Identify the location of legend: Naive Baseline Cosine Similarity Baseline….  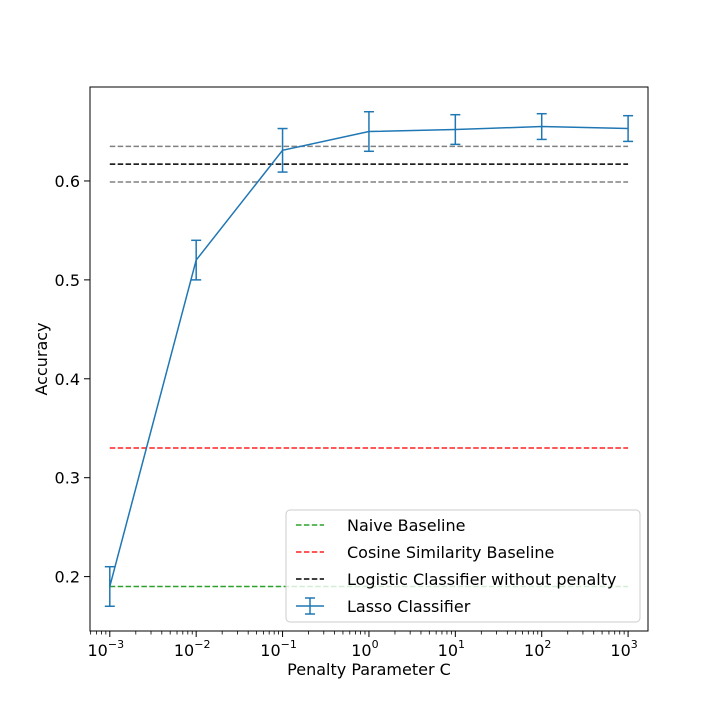
(463, 566).